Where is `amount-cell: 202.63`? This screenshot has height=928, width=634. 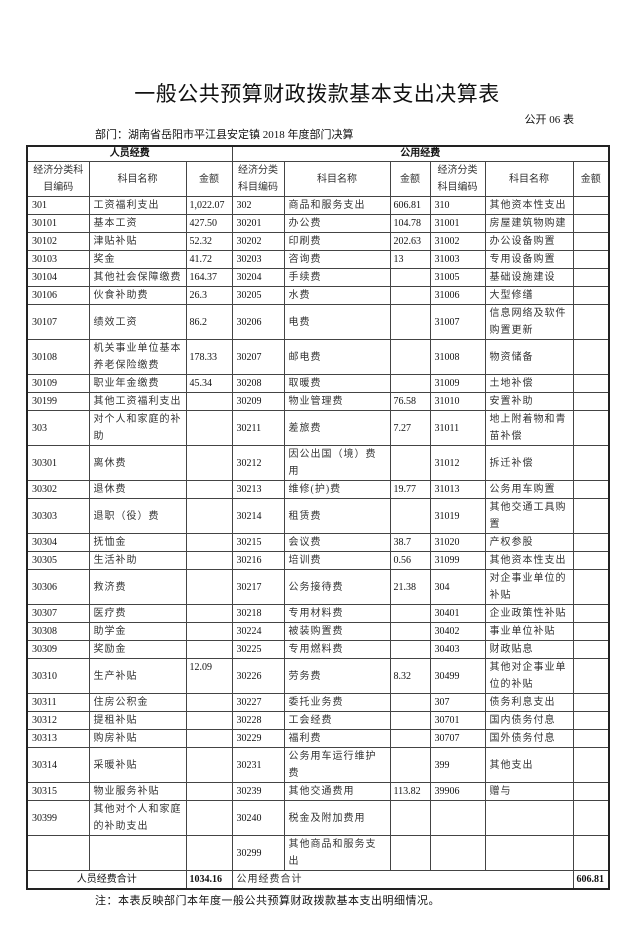 amount-cell: 202.63 is located at coordinates (410, 241).